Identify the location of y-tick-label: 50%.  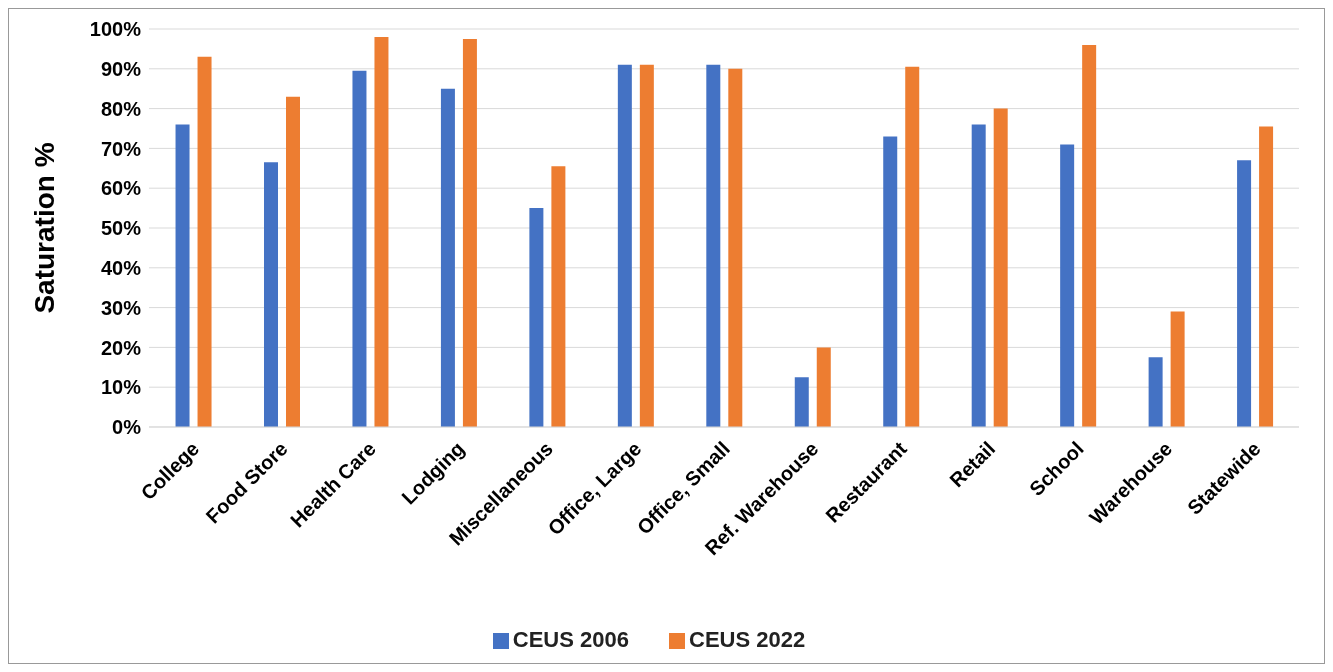
(121, 228).